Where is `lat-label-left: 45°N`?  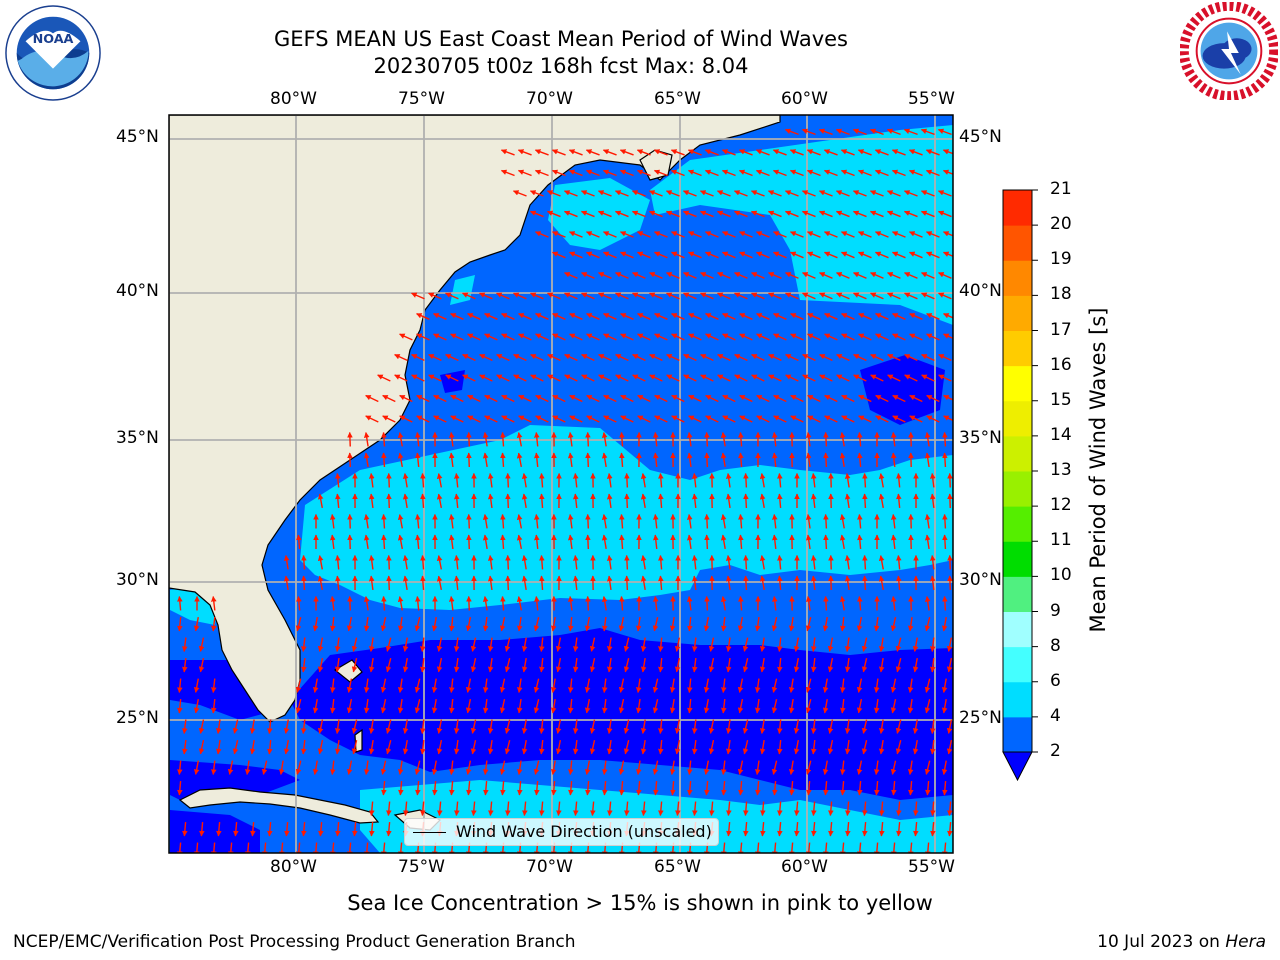
lat-label-left: 45°N is located at coordinates (137, 137).